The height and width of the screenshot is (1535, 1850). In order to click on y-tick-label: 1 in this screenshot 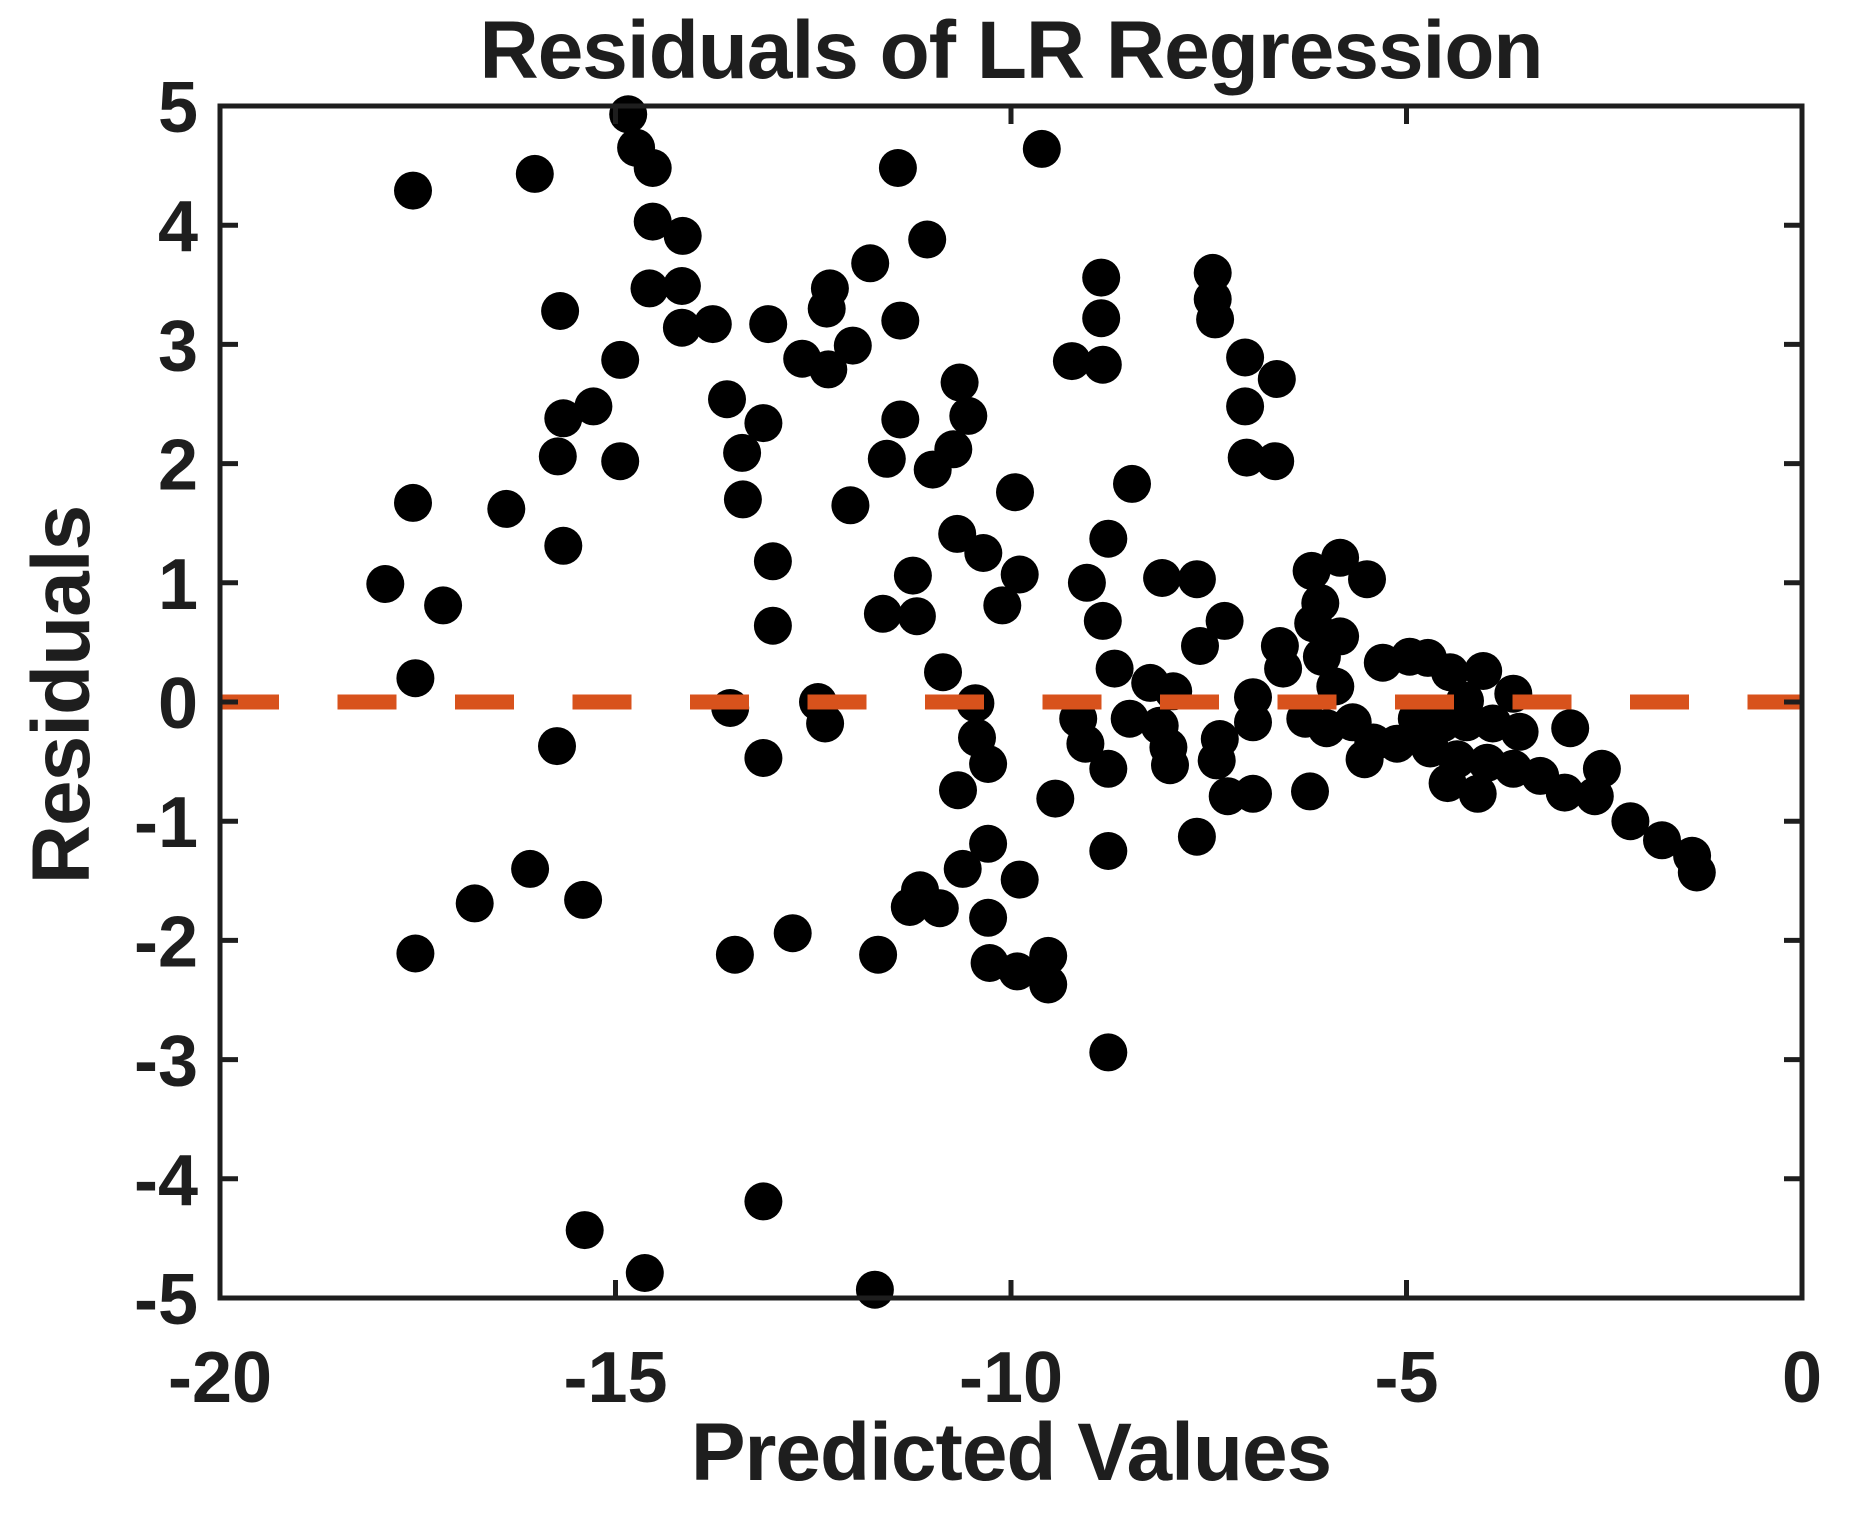, I will do `click(178, 585)`.